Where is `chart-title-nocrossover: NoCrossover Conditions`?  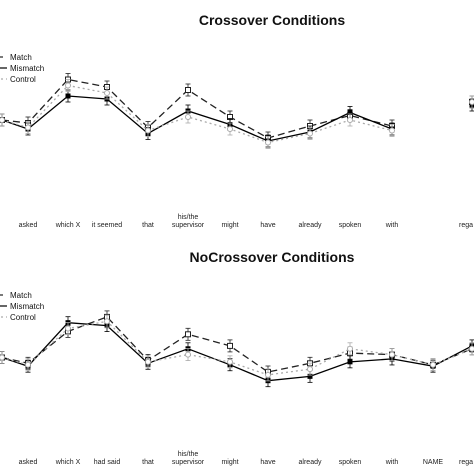
chart-title-nocrossover: NoCrossover Conditions is located at coordinates (272, 257).